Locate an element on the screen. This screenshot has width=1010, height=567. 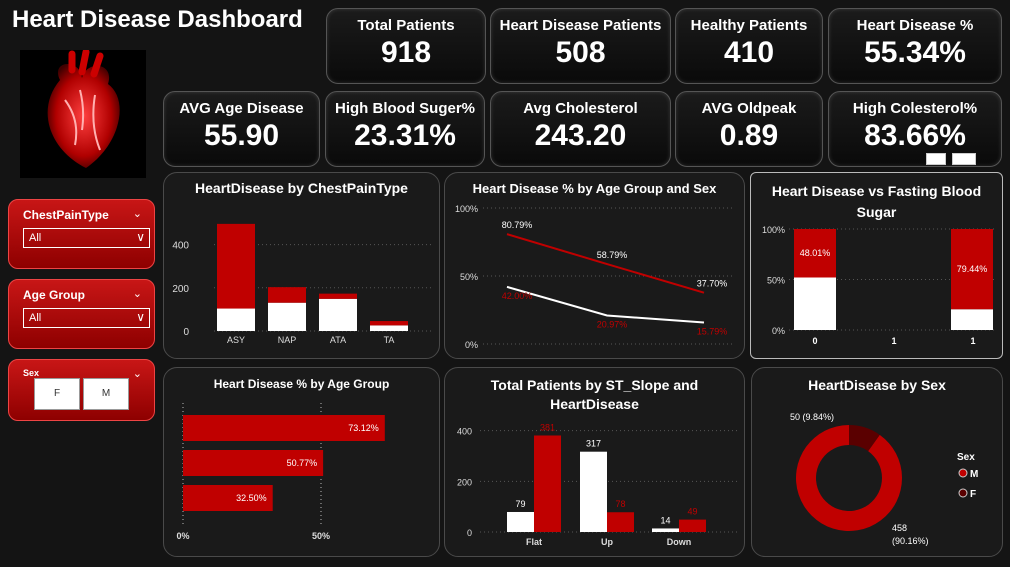
filter-control-icon is located at coordinates (936, 159).